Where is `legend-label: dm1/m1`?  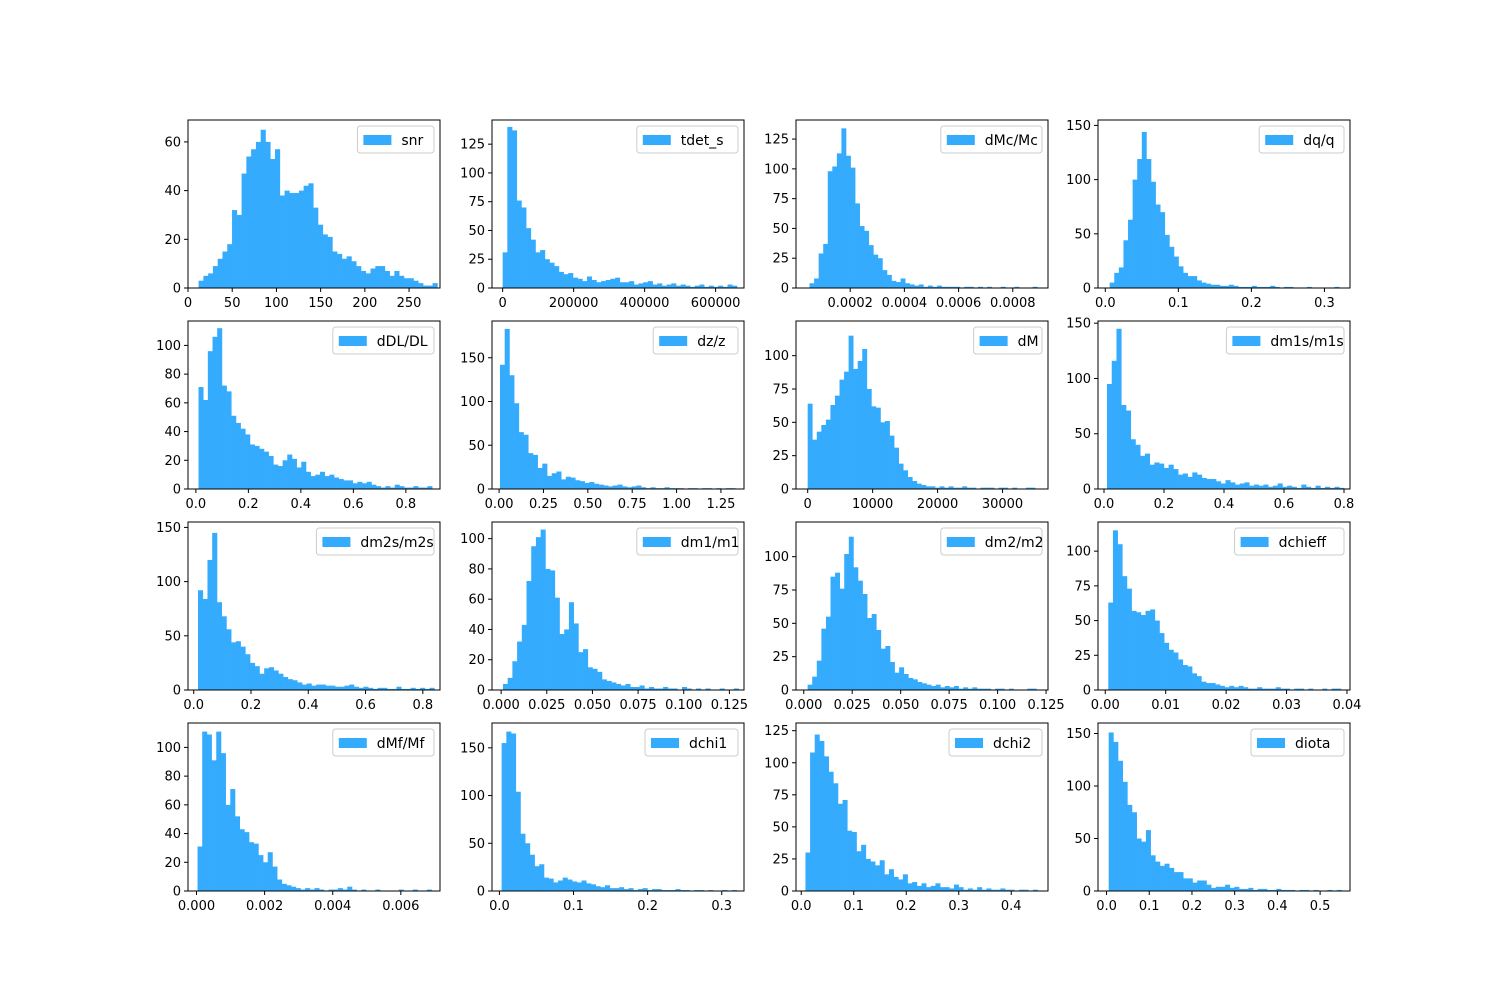 legend-label: dm1/m1 is located at coordinates (710, 543).